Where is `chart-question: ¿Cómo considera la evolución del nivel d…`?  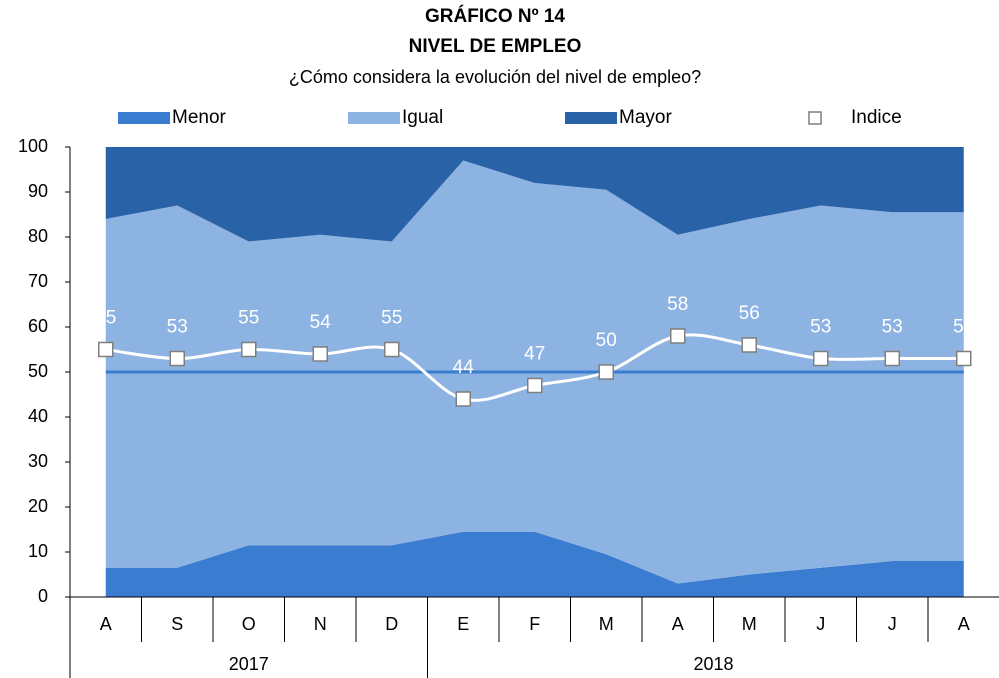 chart-question: ¿Cómo considera la evolución del nivel d… is located at coordinates (495, 77).